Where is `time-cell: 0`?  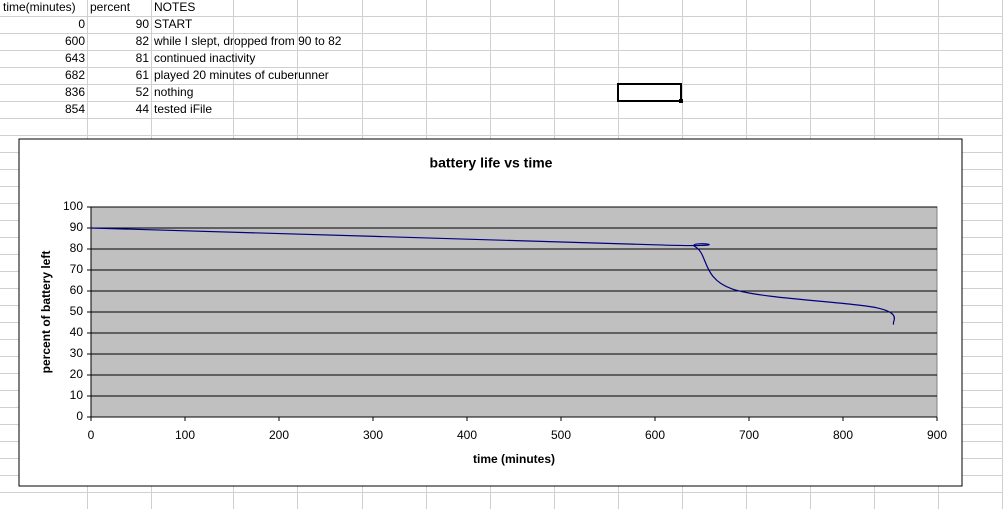 time-cell: 0 is located at coordinates (81, 24).